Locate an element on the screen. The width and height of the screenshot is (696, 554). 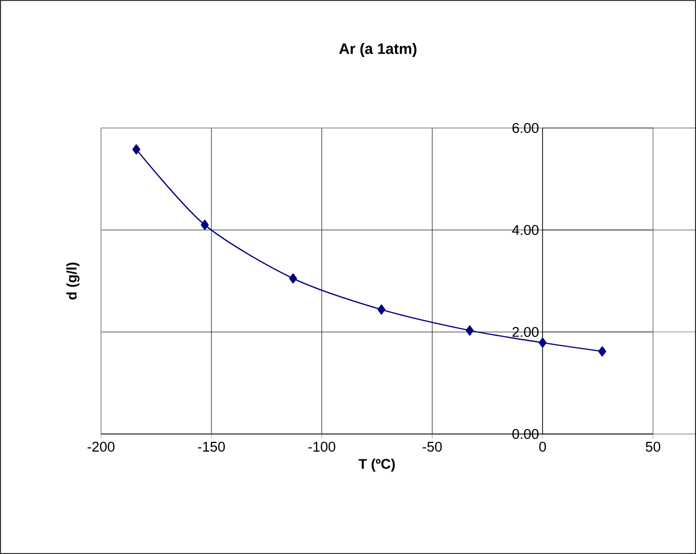
x-tick-label: -100 is located at coordinates (322, 447).